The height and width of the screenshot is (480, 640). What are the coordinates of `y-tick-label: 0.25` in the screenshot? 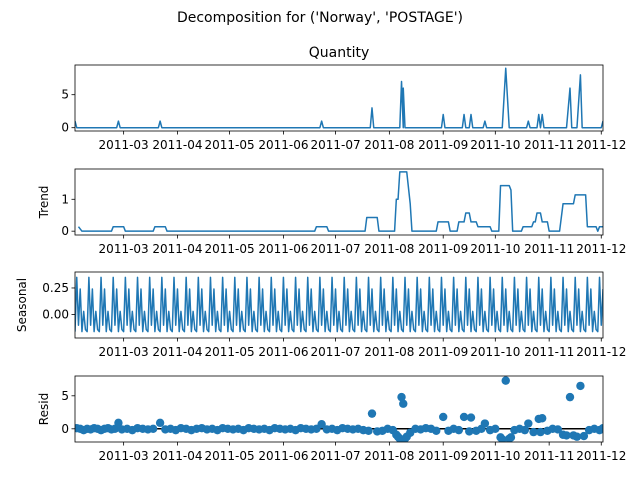 It's located at (55, 288).